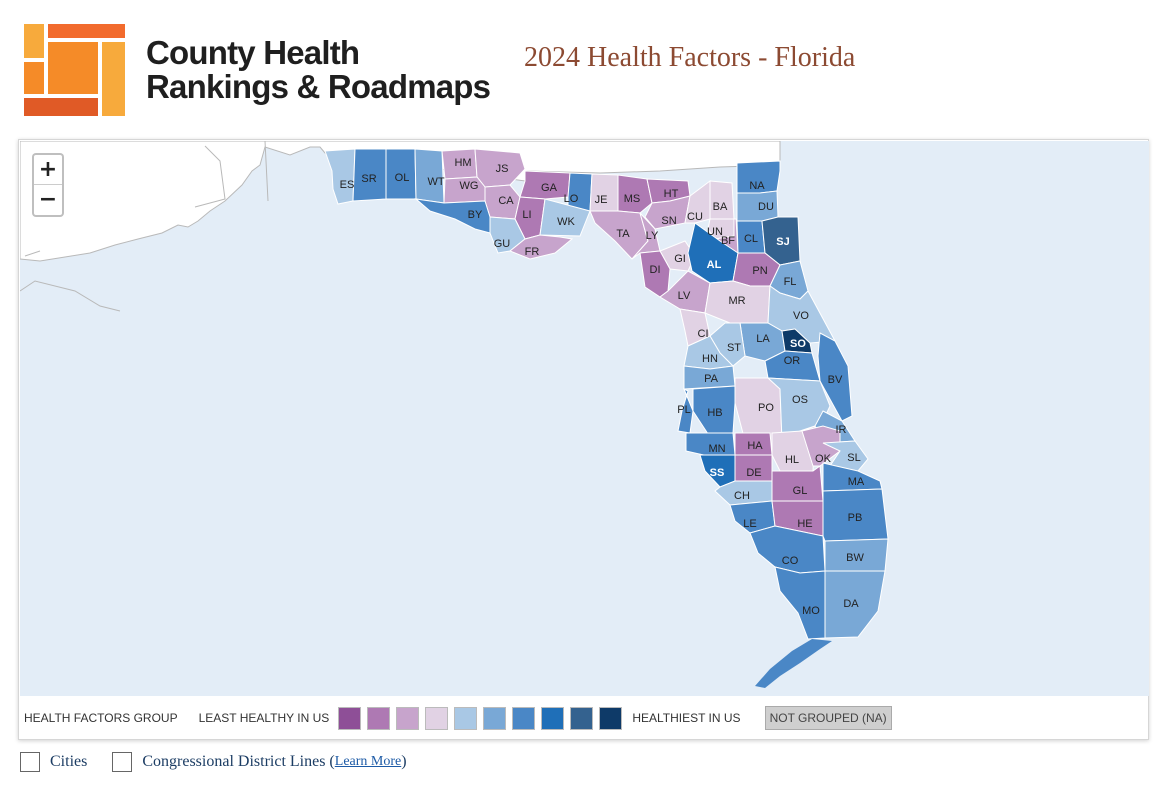 The height and width of the screenshot is (810, 1168). What do you see at coordinates (462, 163) in the screenshot?
I see `county-label-hm: HM` at bounding box center [462, 163].